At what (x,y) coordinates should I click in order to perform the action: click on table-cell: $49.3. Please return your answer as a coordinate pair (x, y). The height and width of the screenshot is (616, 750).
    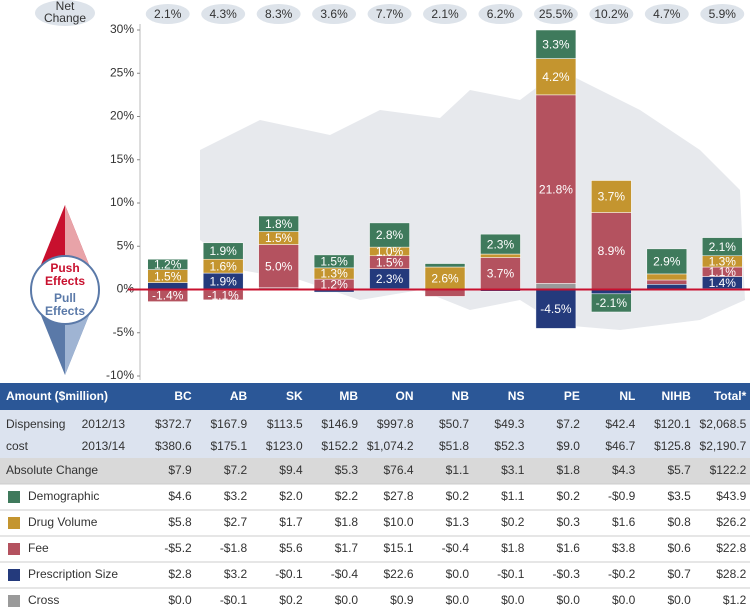
    Looking at the image, I should click on (509, 424).